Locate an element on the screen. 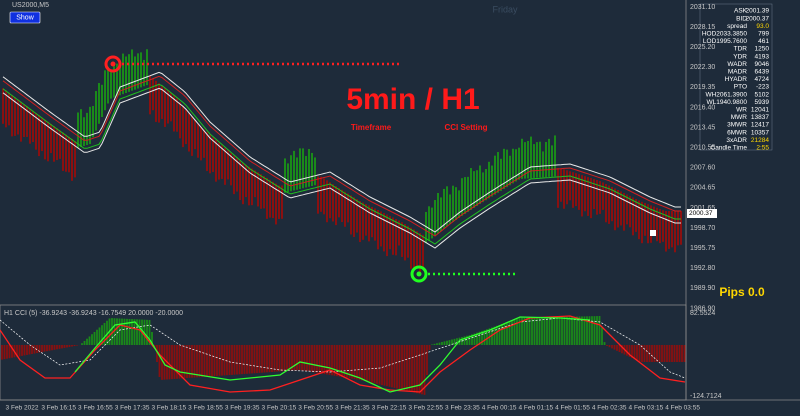 This screenshot has width=800, height=416. show-button-label: Show is located at coordinates (25, 17).